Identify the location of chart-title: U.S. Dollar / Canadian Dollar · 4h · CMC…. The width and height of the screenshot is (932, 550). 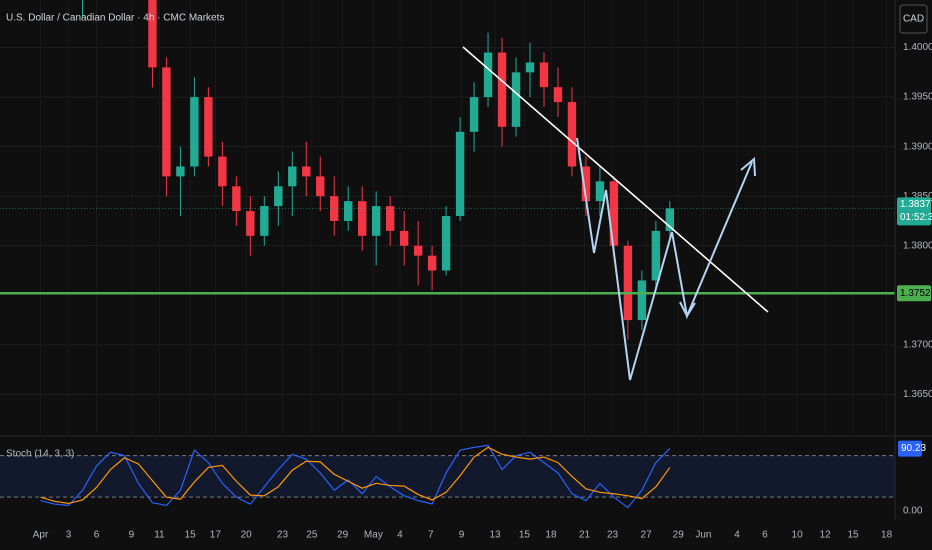
(115, 18).